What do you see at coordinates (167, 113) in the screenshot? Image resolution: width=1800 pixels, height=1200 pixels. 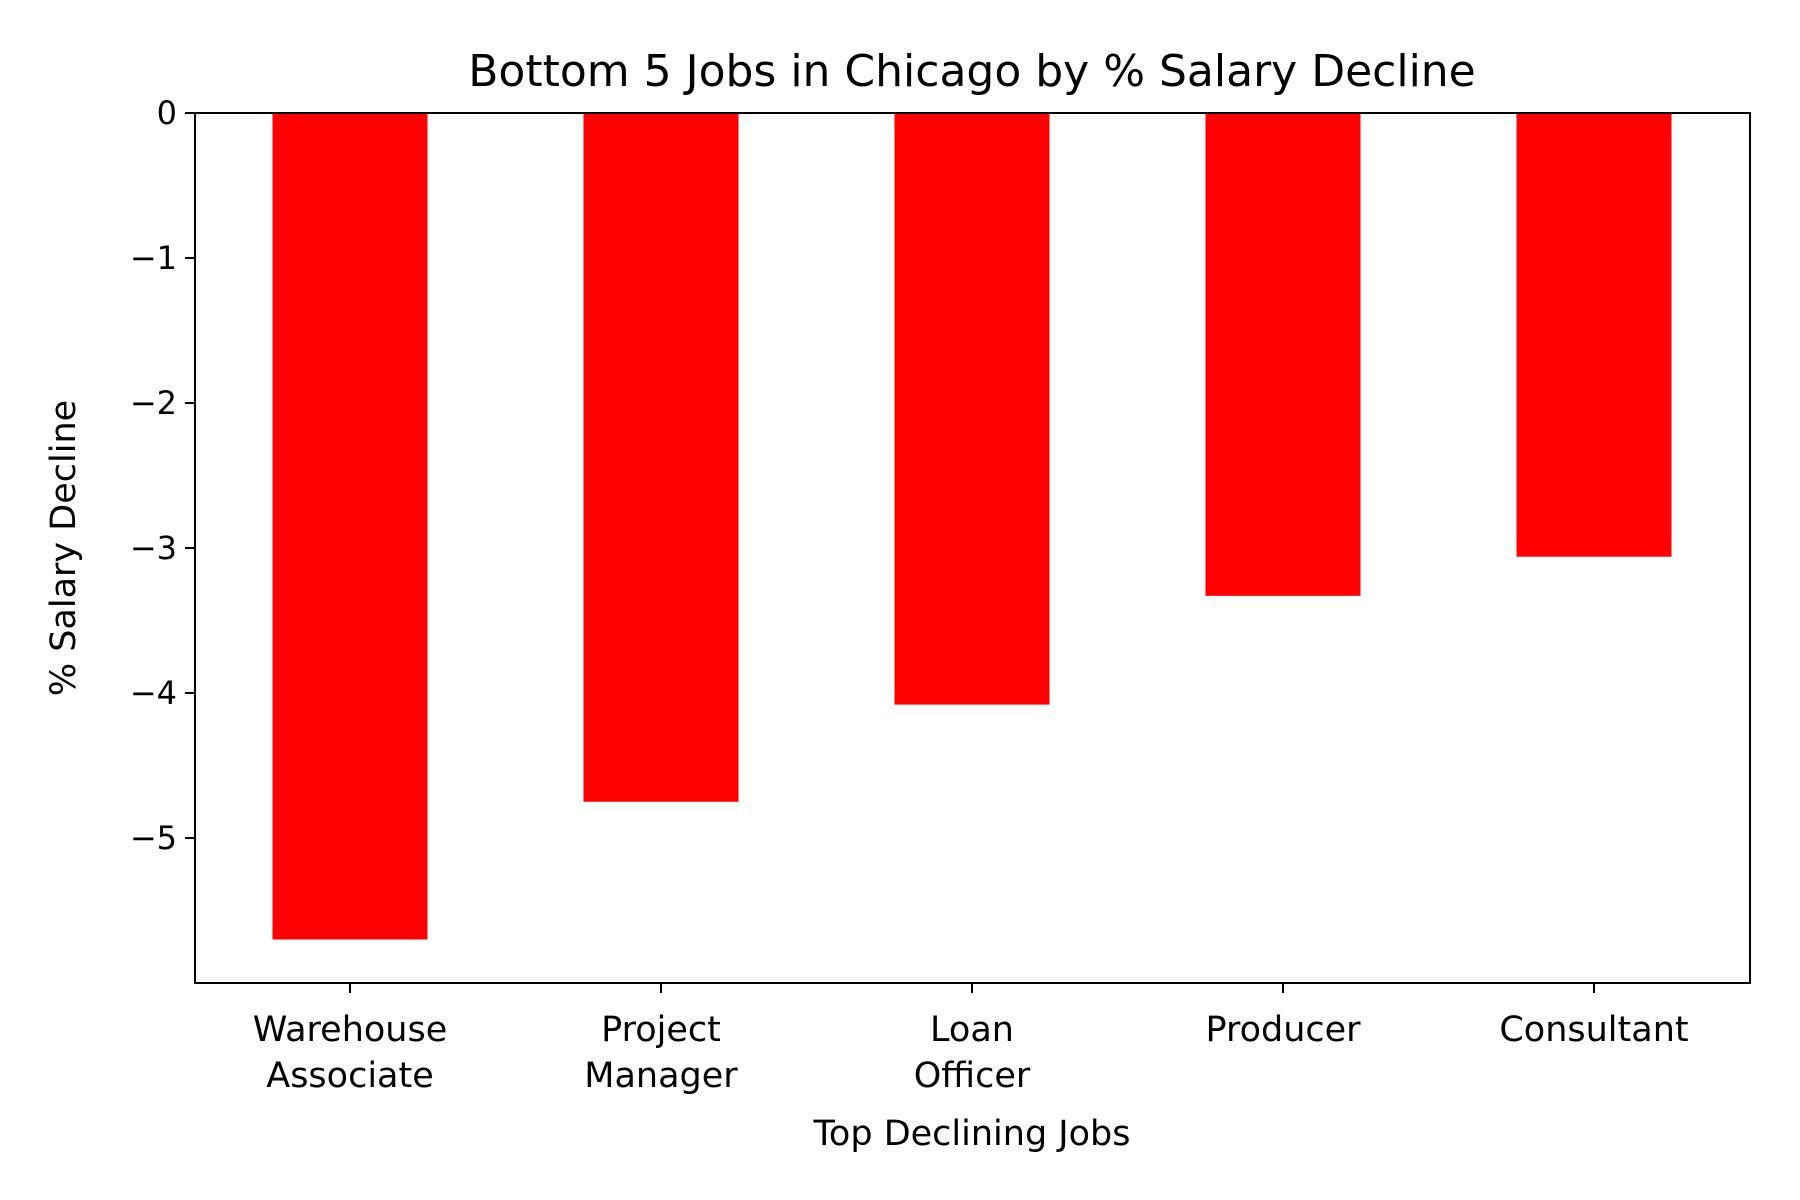 I see `y-tick-label-0: 0` at bounding box center [167, 113].